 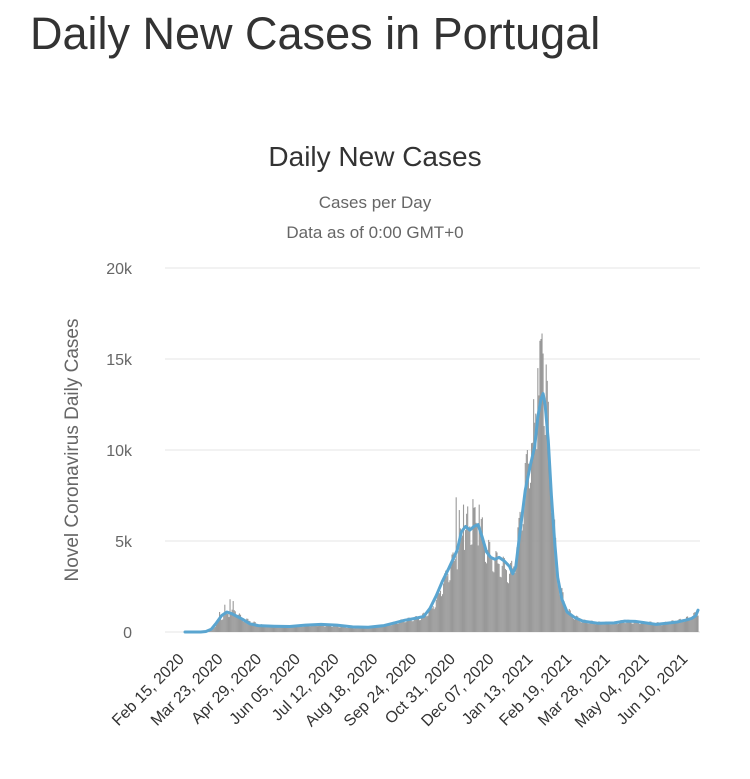 I want to click on y-tick-label: 15k, so click(x=119, y=360).